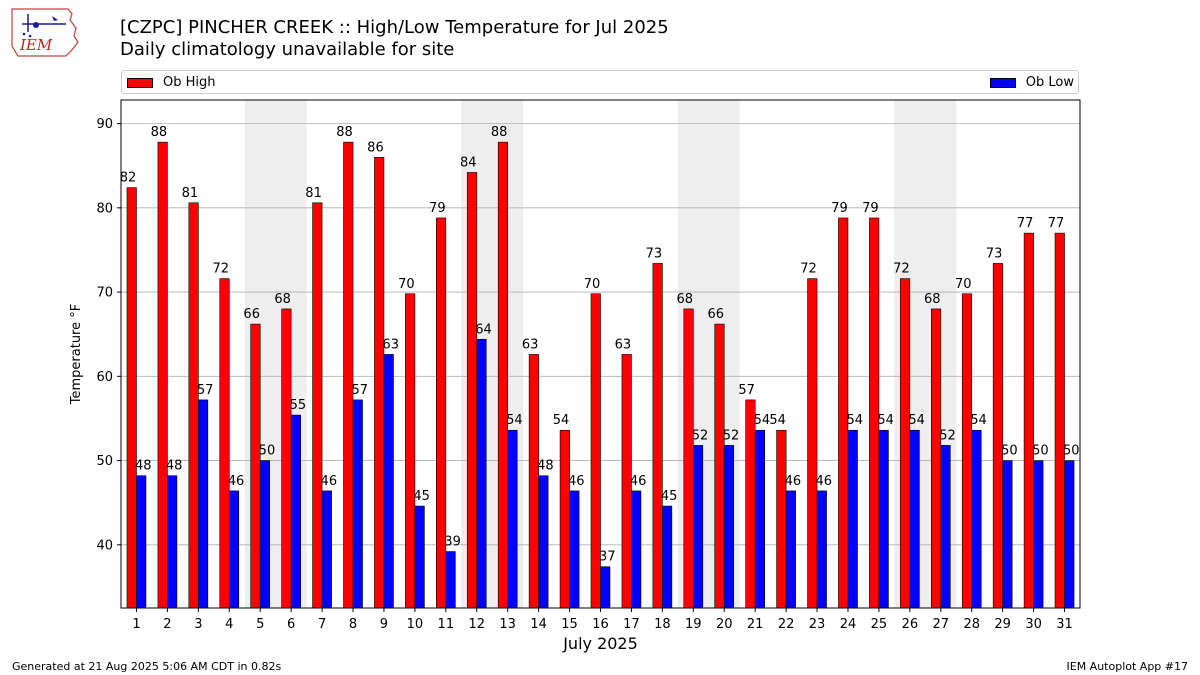 The width and height of the screenshot is (1200, 675). What do you see at coordinates (140, 82) in the screenshot?
I see `legend-swatch-high` at bounding box center [140, 82].